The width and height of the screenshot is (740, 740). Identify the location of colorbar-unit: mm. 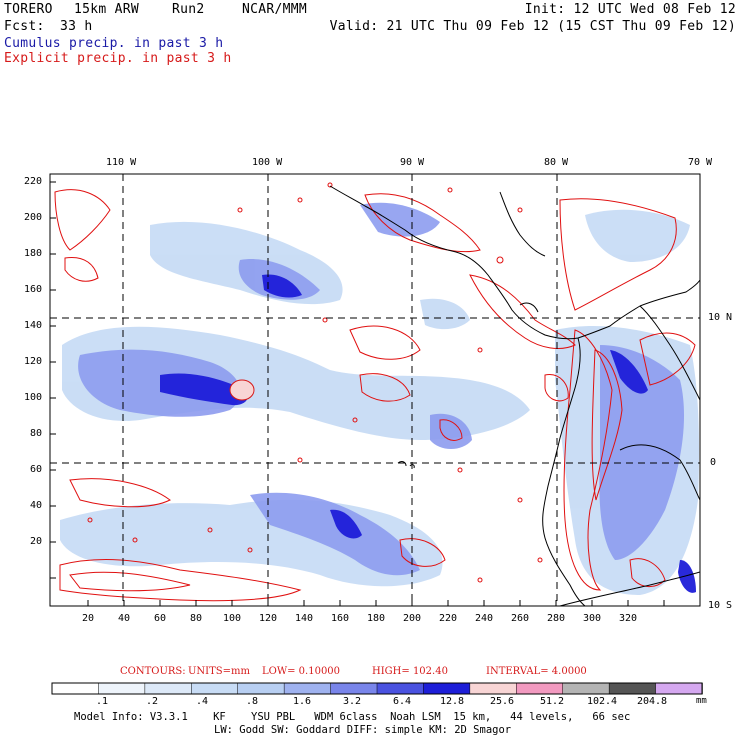
(701, 701).